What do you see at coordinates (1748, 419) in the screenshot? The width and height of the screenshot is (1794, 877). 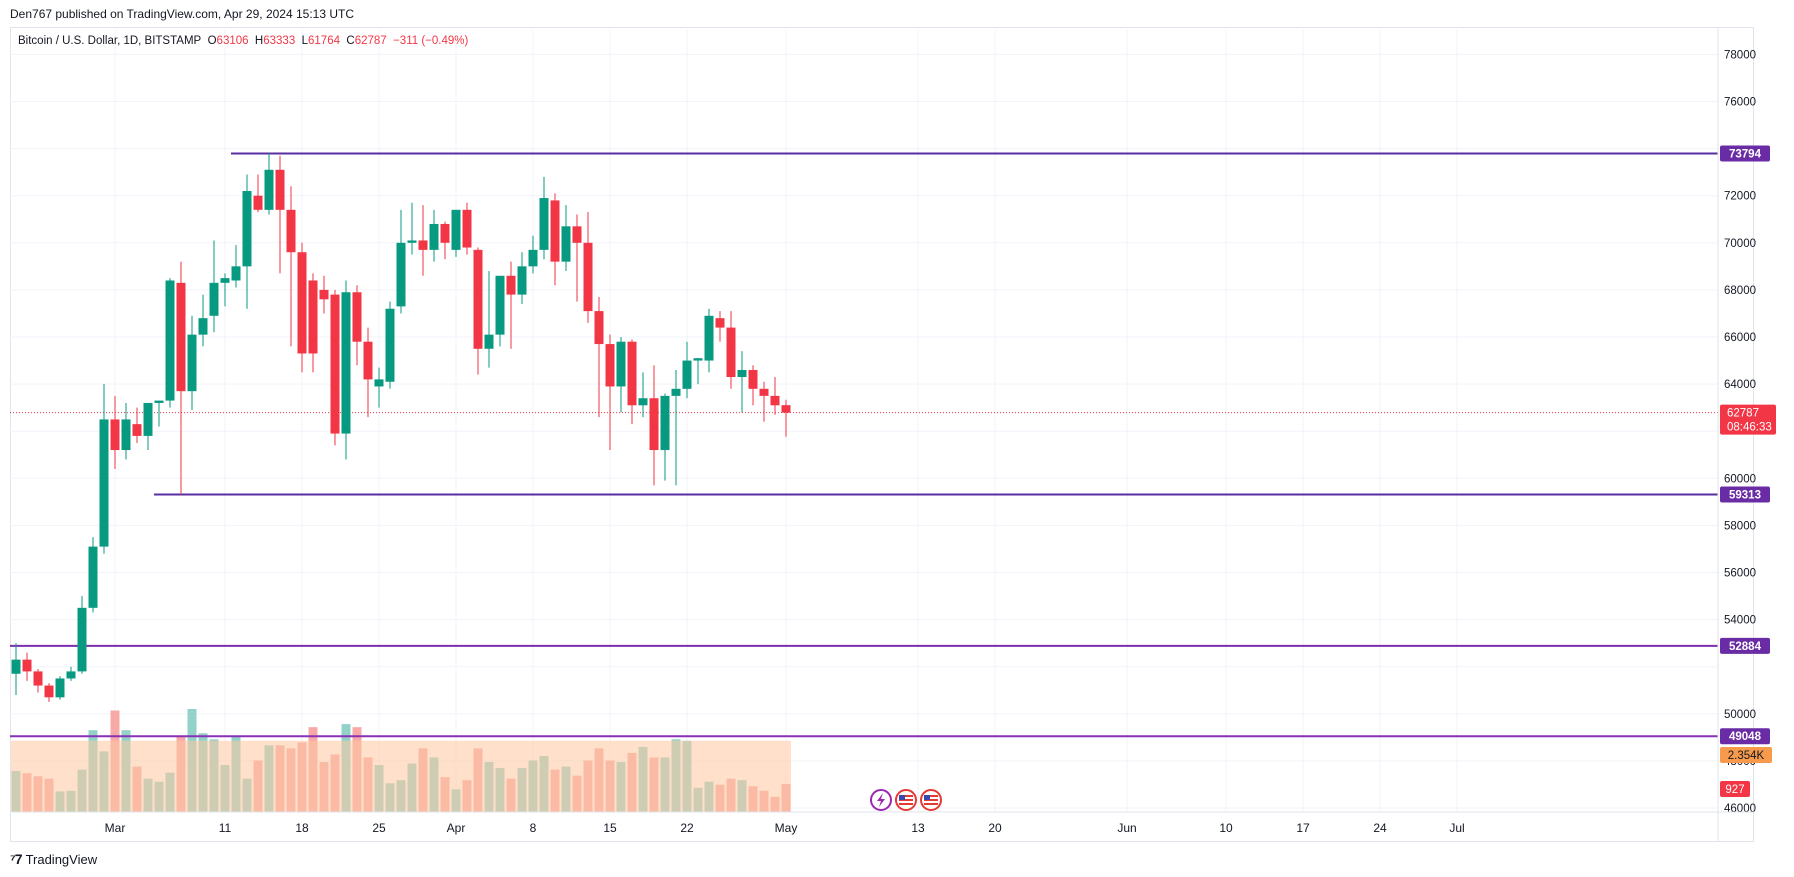 I see `current-price-bg` at bounding box center [1748, 419].